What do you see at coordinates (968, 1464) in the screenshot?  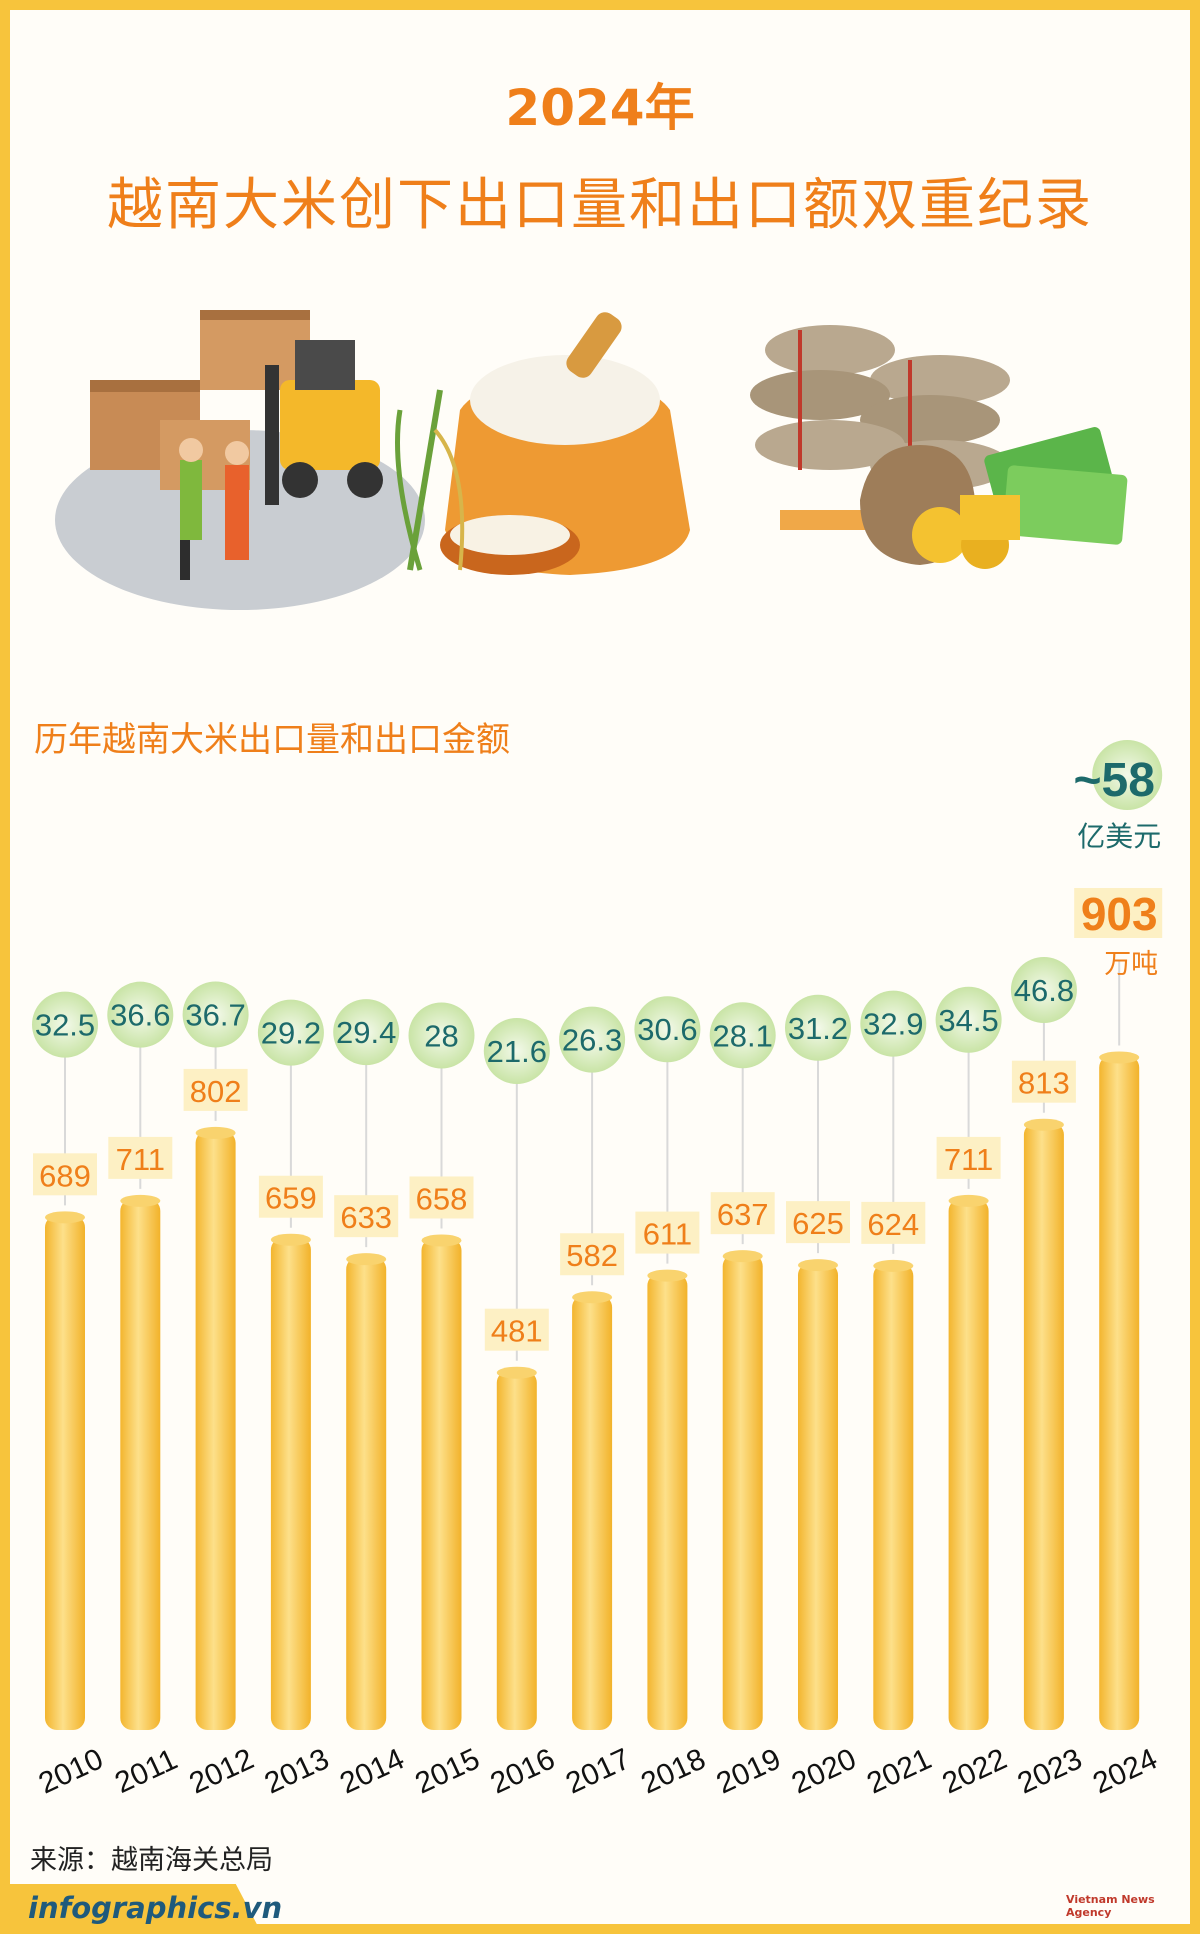 I see `bar-2022` at bounding box center [968, 1464].